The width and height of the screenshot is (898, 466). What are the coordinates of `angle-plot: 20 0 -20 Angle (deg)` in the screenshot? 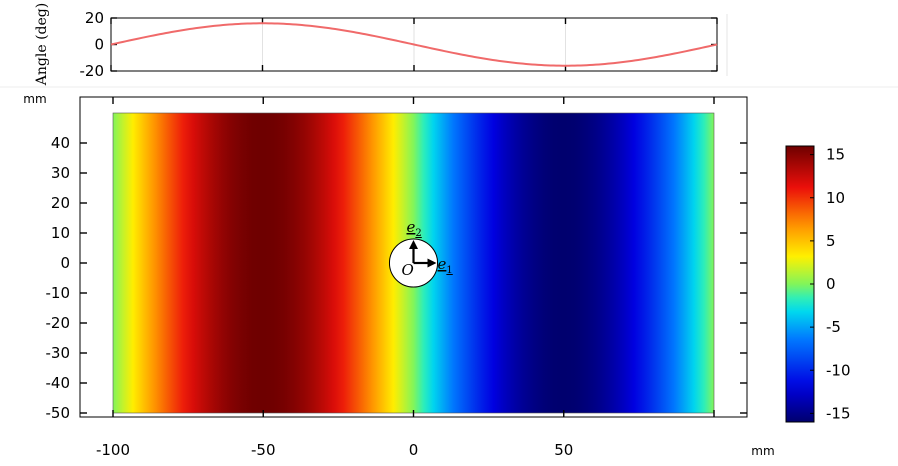 It's located at (381, 44).